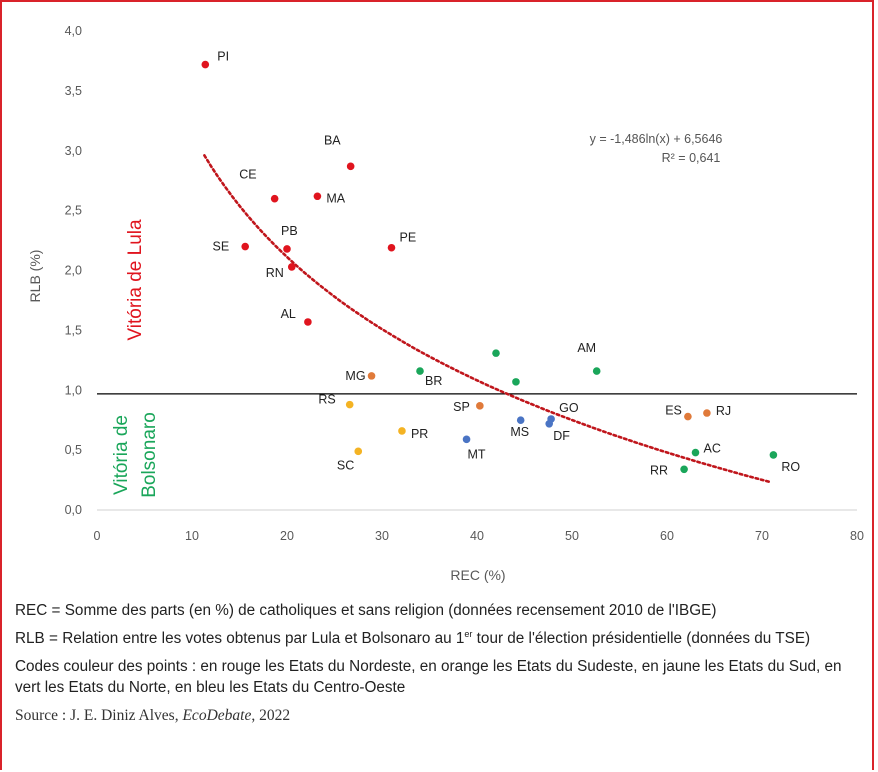 This screenshot has height=772, width=878. What do you see at coordinates (419, 434) in the screenshot?
I see `point-label: PR` at bounding box center [419, 434].